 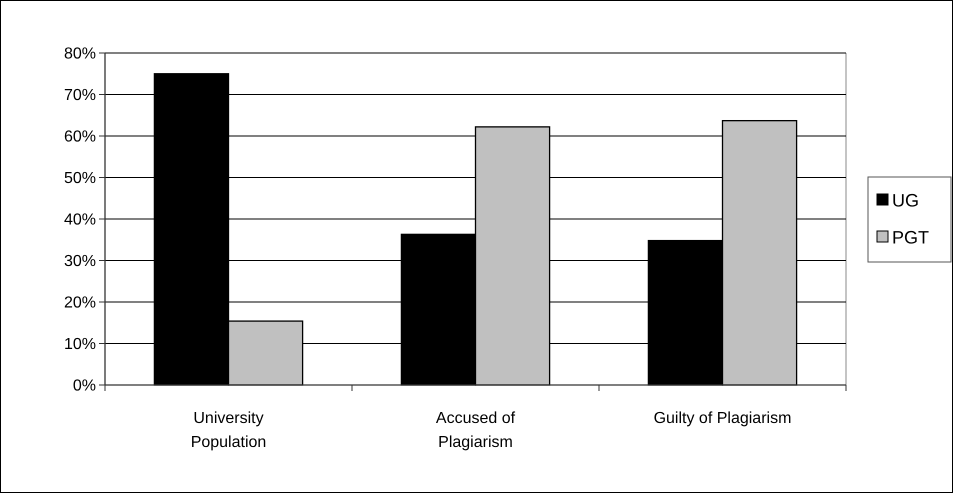 I want to click on y-tick-label: 40%, so click(x=80, y=220).